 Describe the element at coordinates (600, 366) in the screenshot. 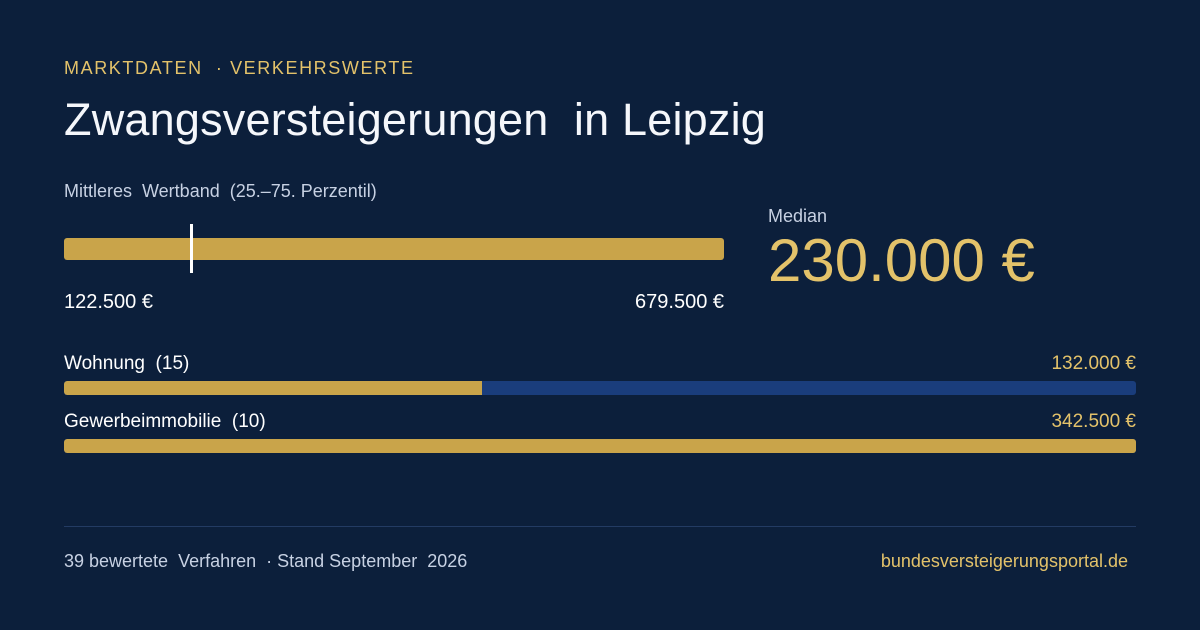

I see `category-row-wohnung: Wohnung (15) 132.000 €` at that location.